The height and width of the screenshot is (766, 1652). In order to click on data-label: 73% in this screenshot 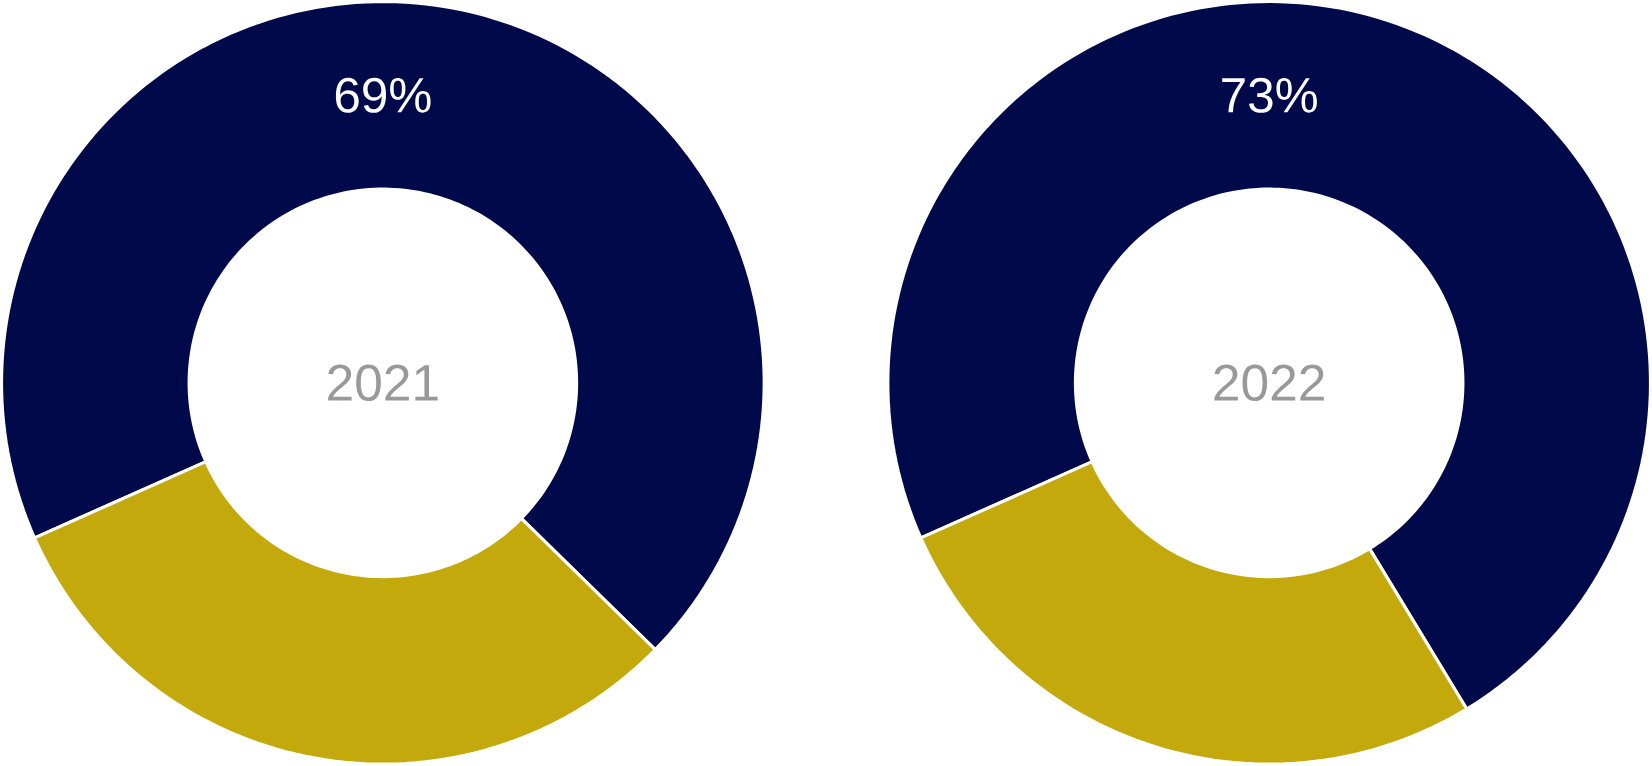, I will do `click(1269, 95)`.